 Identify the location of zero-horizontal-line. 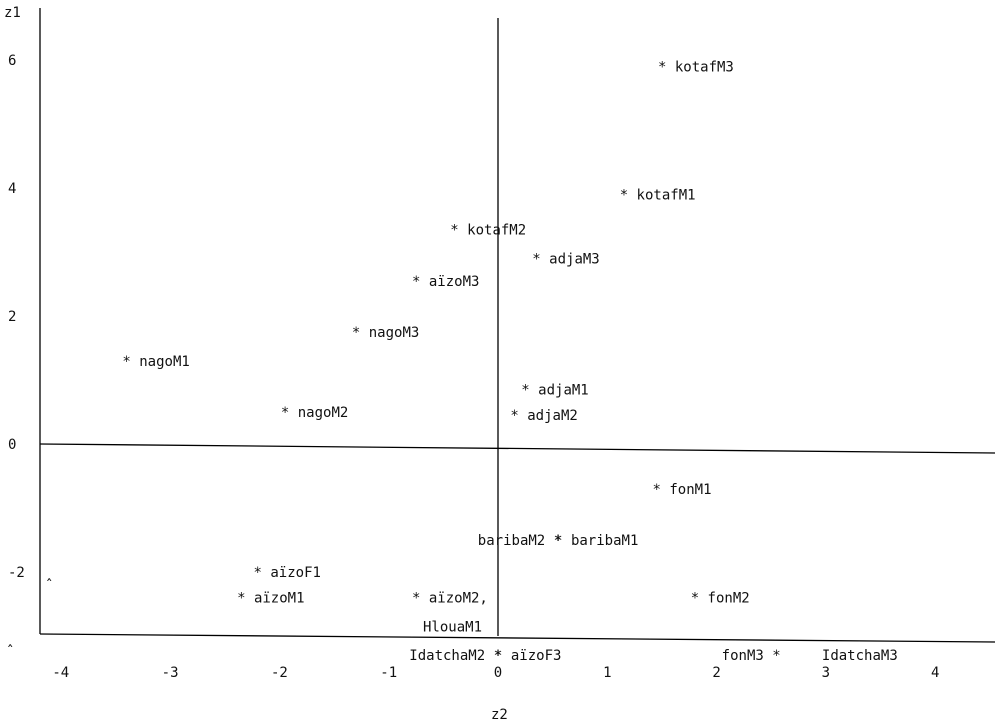
(517, 448).